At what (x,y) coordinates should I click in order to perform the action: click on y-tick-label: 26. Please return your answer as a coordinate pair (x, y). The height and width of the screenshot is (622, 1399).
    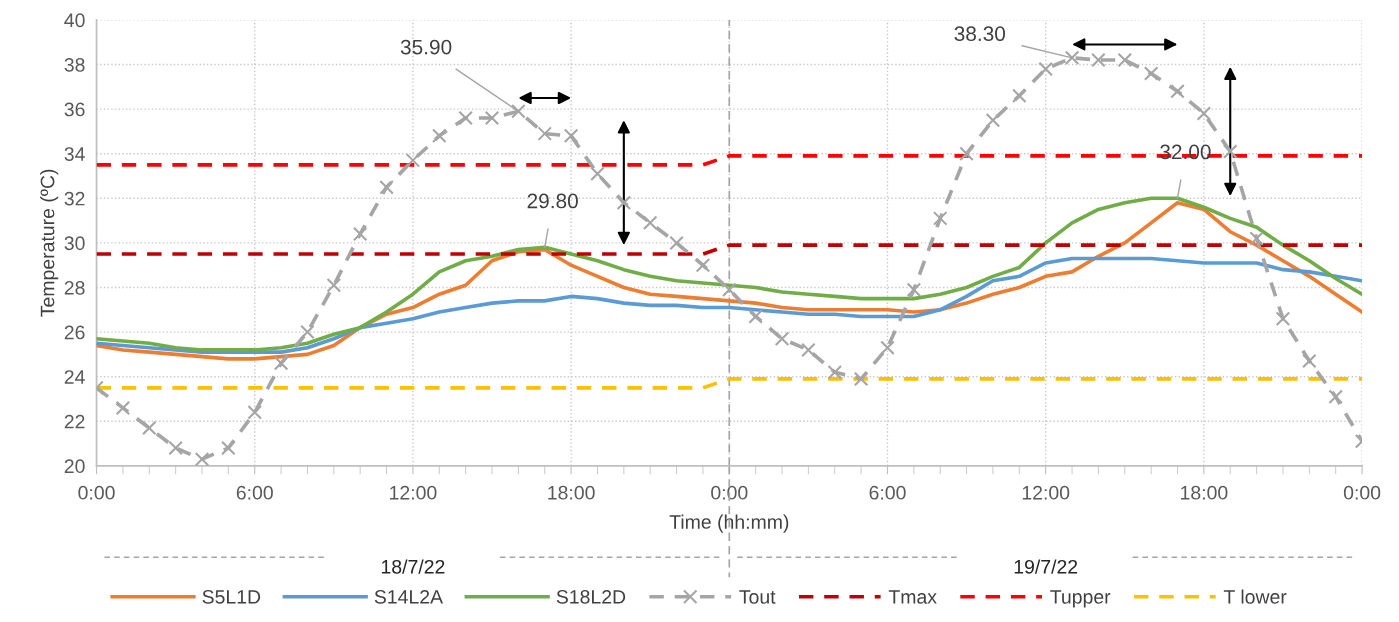
    Looking at the image, I should click on (74, 332).